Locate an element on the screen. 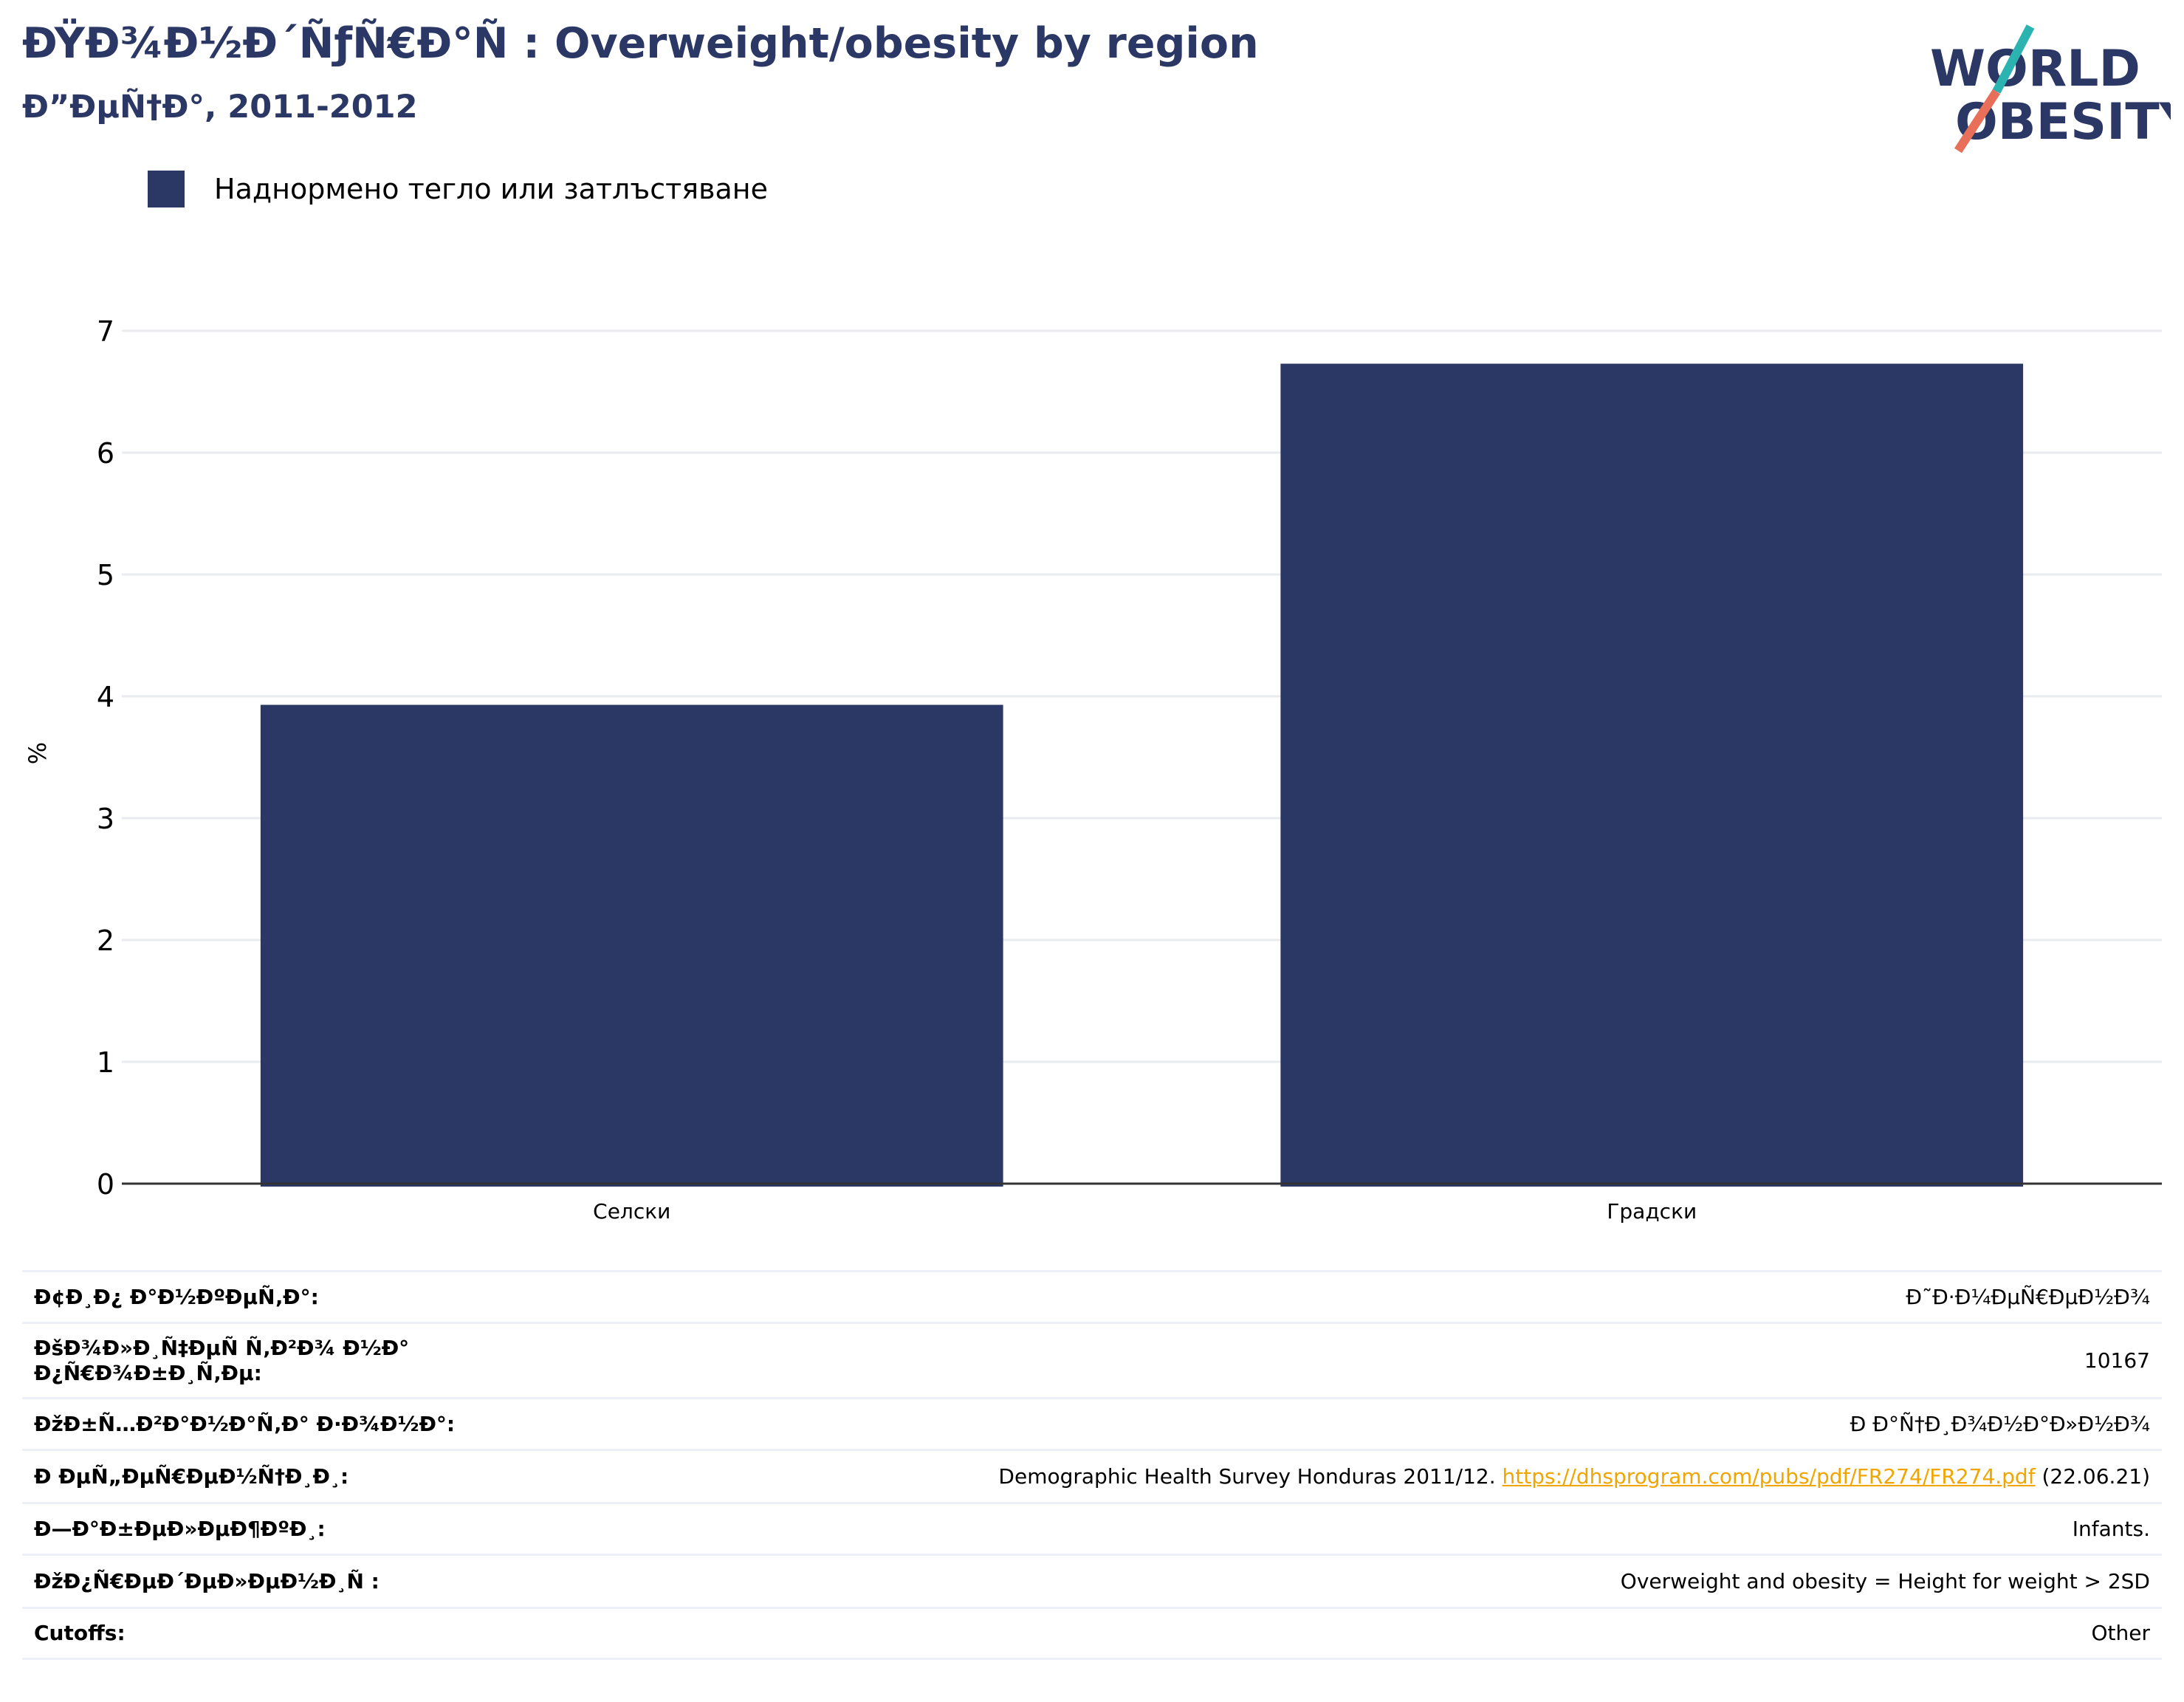 Image resolution: width=2184 pixels, height=1702 pixels. logo-line1: WORLD is located at coordinates (2035, 69).